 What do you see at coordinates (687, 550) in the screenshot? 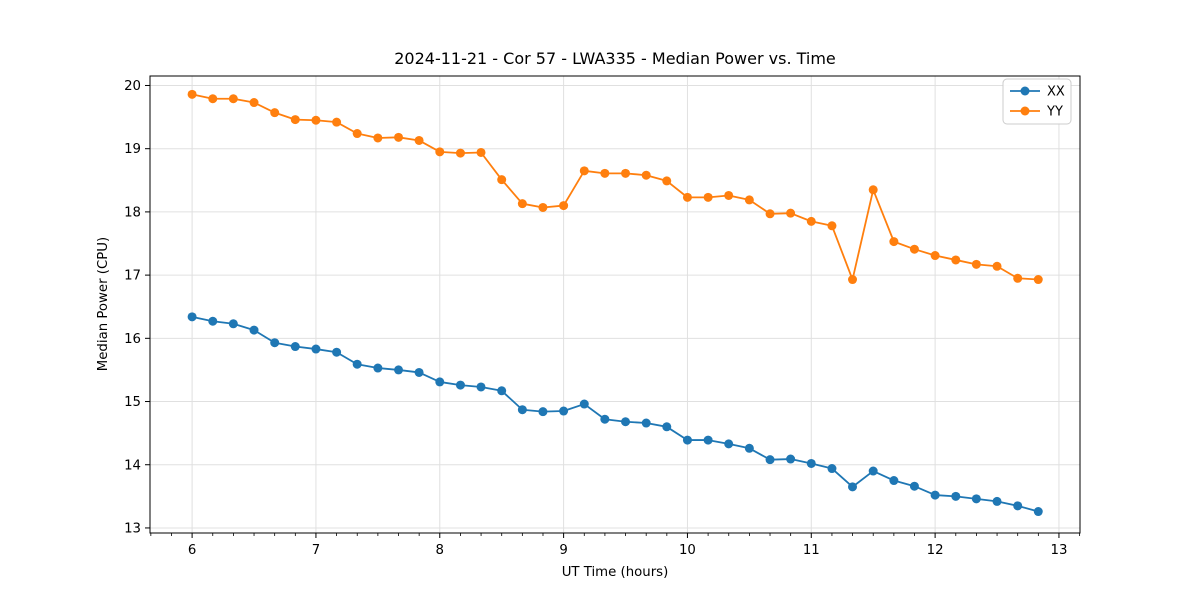
I see `x-tick-label: 10` at bounding box center [687, 550].